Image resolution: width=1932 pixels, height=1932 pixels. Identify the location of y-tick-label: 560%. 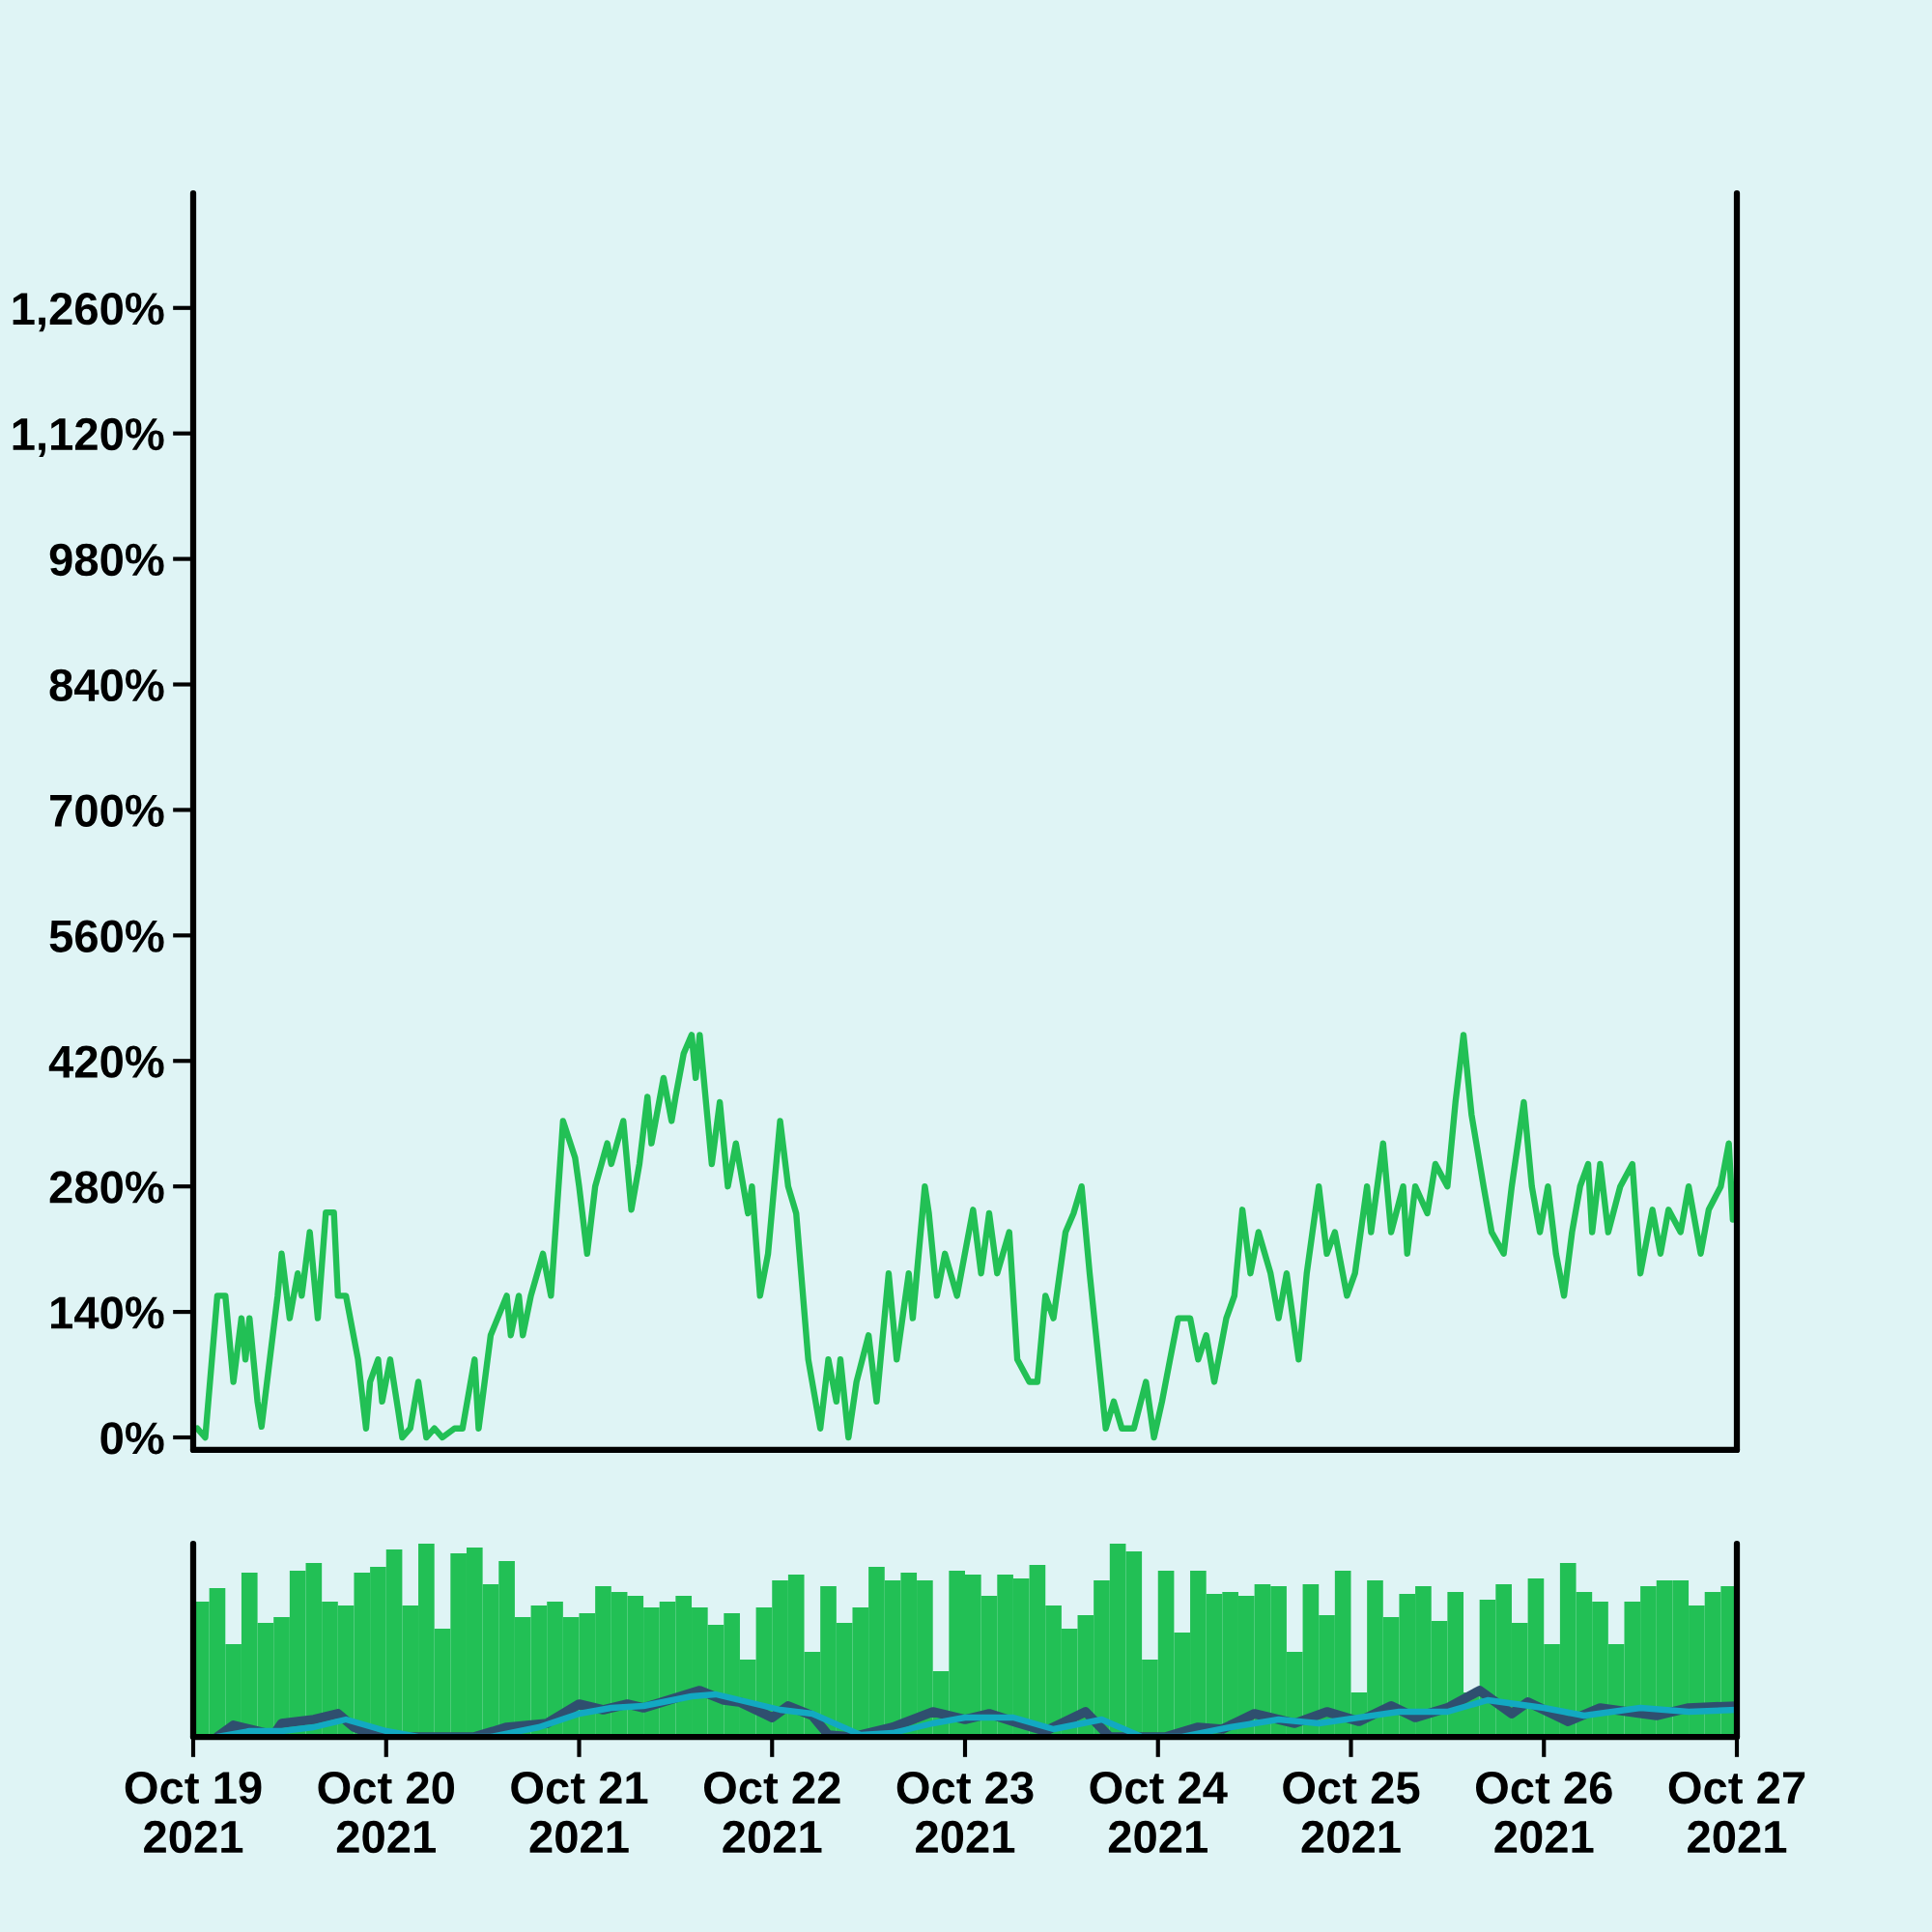
(106, 936).